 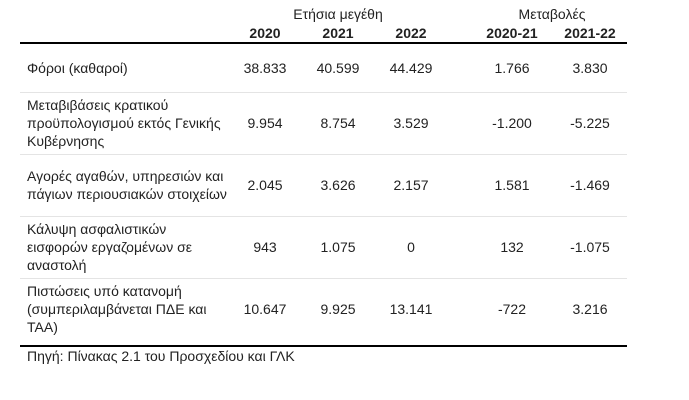 I want to click on cell-value: -722, so click(x=512, y=309).